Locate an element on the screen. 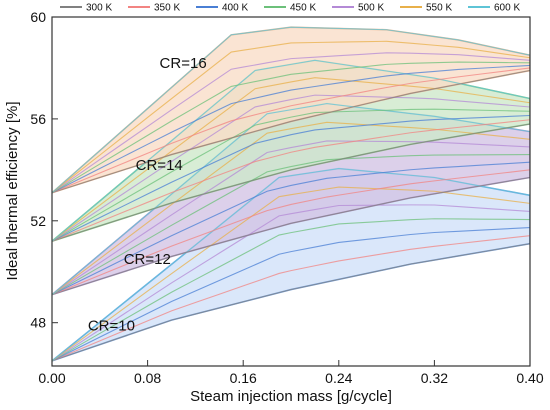 The width and height of the screenshot is (550, 410). y-tick-label: 60 is located at coordinates (38, 17).